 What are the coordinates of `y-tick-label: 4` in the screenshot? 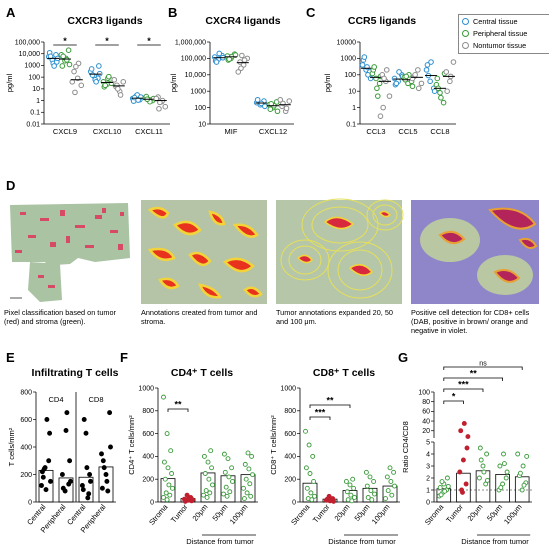 It's located at (428, 454).